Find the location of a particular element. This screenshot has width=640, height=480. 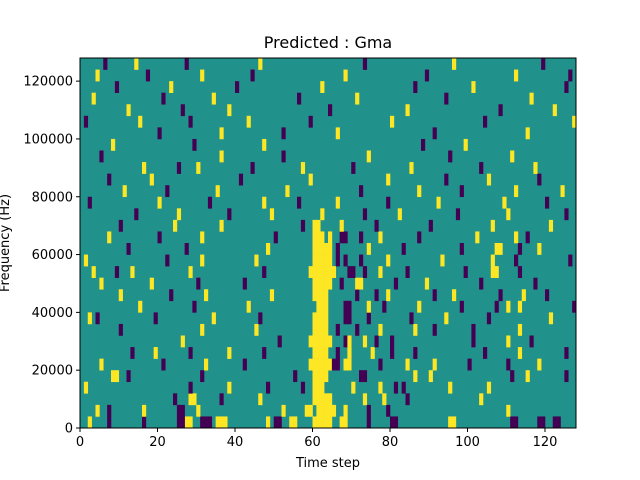

y-tick-label: 60000 is located at coordinates (52, 255).